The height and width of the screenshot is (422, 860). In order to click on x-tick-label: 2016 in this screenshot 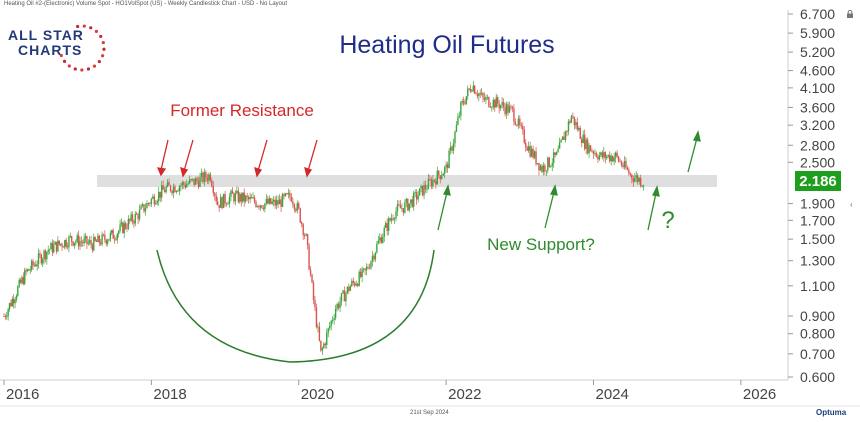, I will do `click(22, 394)`.